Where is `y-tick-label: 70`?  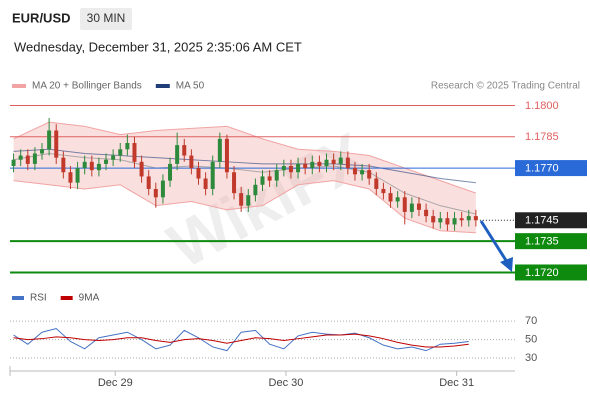 y-tick-label: 70 is located at coordinates (531, 321).